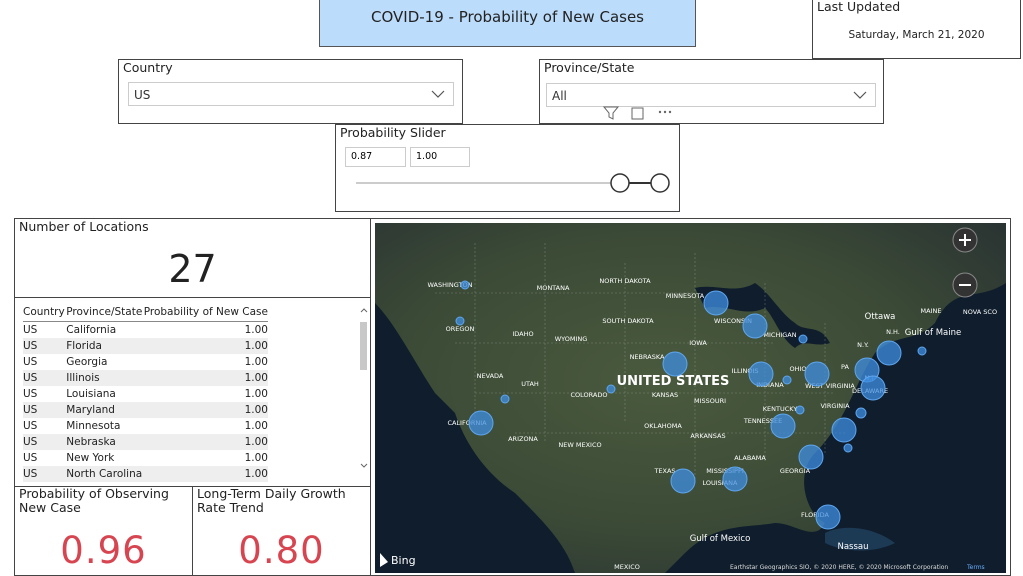 The height and width of the screenshot is (576, 1023). What do you see at coordinates (91, 442) in the screenshot?
I see `table-cell: Nebraska` at bounding box center [91, 442].